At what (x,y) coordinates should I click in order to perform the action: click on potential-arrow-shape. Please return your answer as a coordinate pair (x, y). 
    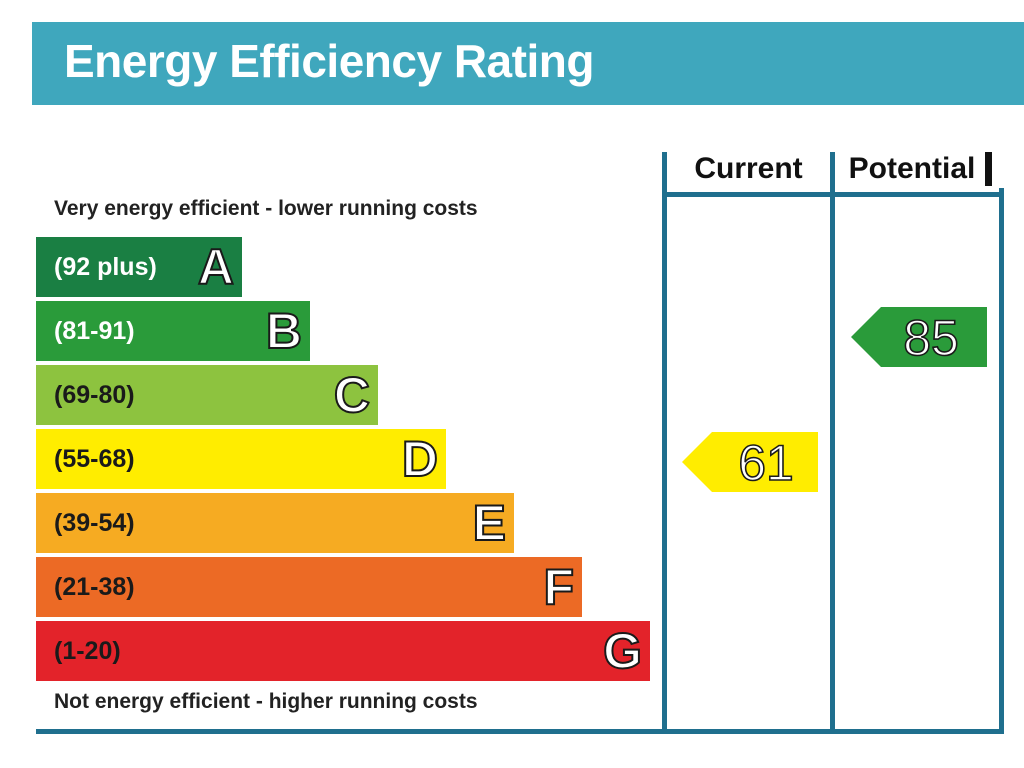
    Looking at the image, I should click on (919, 337).